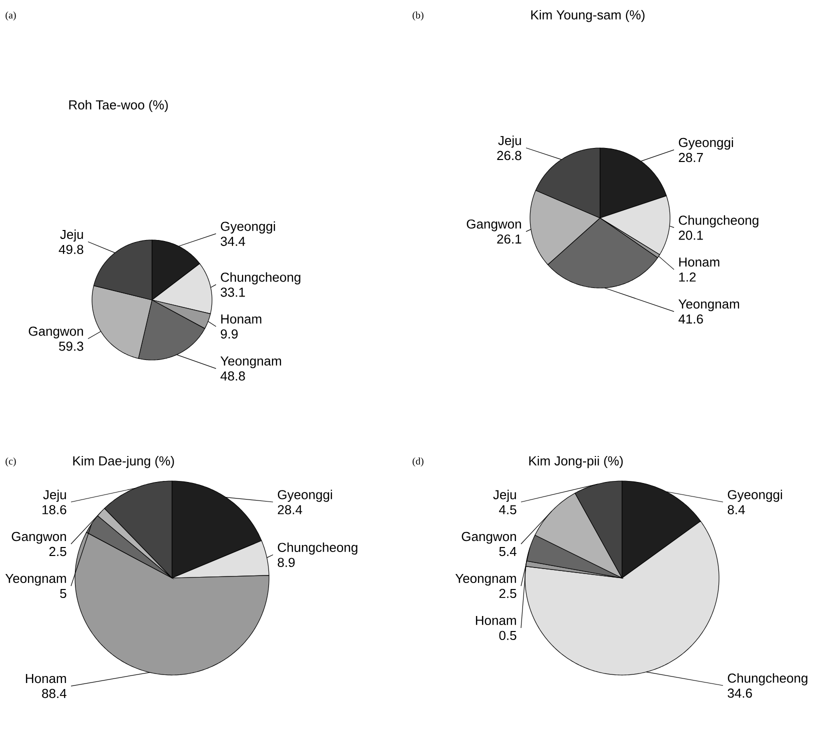 Image resolution: width=819 pixels, height=733 pixels. I want to click on data-label: 20.1, so click(690, 235).